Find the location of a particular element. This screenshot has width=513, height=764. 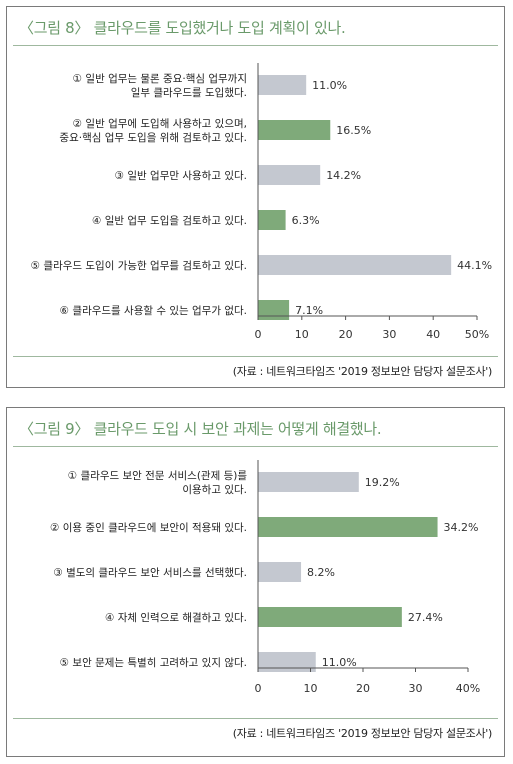

tick-label: 40 is located at coordinates (433, 334).